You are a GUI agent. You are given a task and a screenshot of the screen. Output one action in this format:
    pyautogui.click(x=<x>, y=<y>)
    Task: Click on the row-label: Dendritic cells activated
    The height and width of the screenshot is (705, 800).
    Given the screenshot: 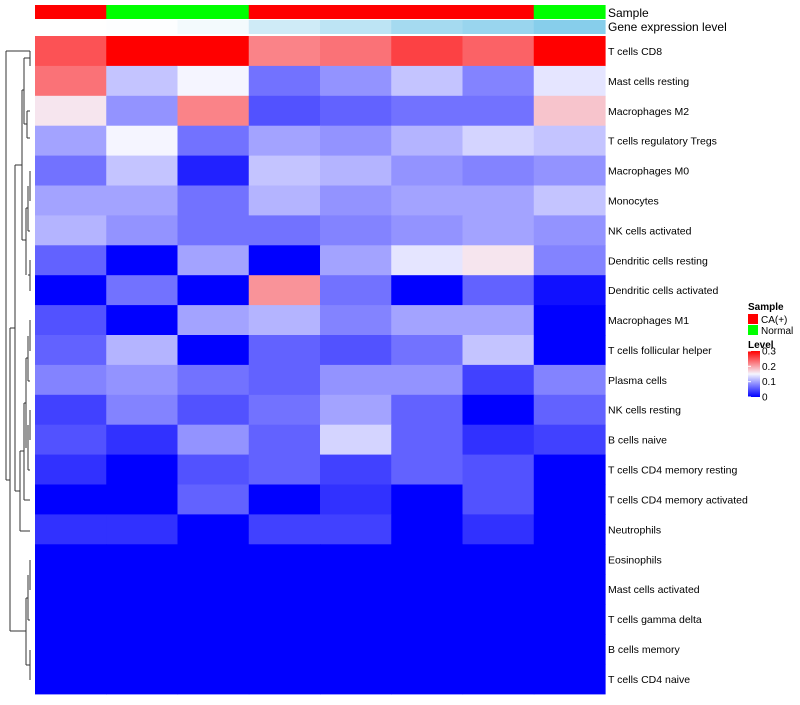 What is the action you would take?
    pyautogui.click(x=663, y=291)
    